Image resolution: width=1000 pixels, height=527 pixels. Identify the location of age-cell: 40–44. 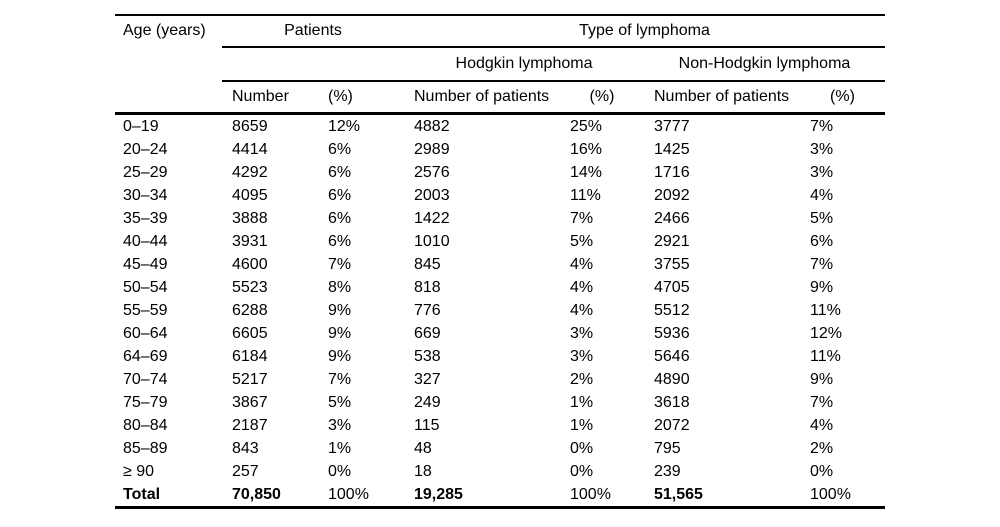
(145, 241).